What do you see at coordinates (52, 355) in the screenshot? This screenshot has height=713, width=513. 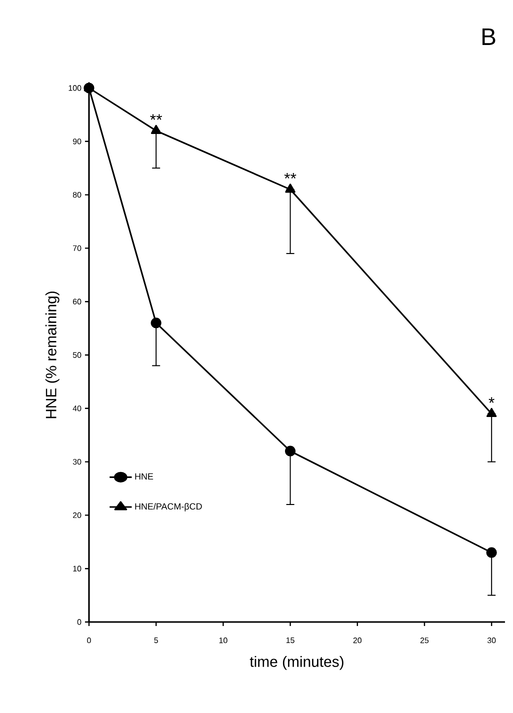 I see `y-axis-title: HNE (% remaining)` at bounding box center [52, 355].